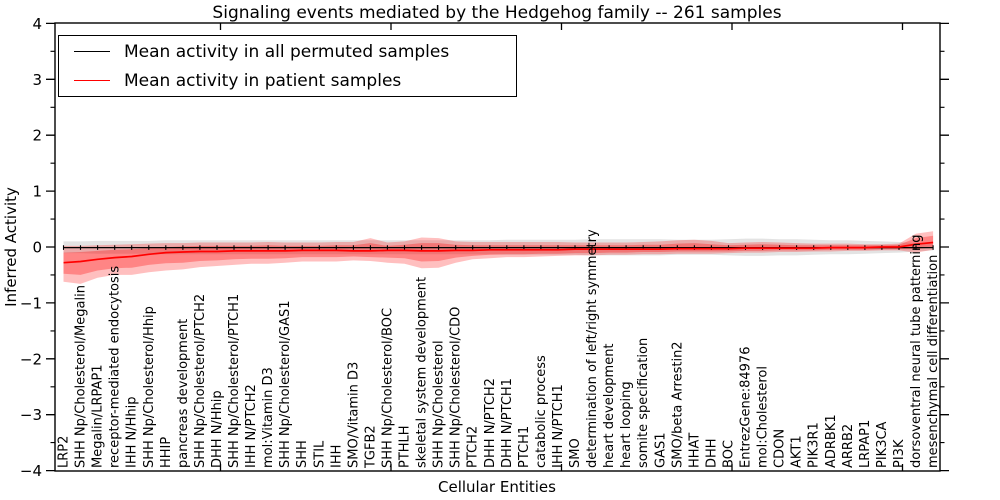 The image size is (1000, 500). Describe the element at coordinates (268, 417) in the screenshot. I see `x-tick-label: mol:Vitamin D3` at that location.